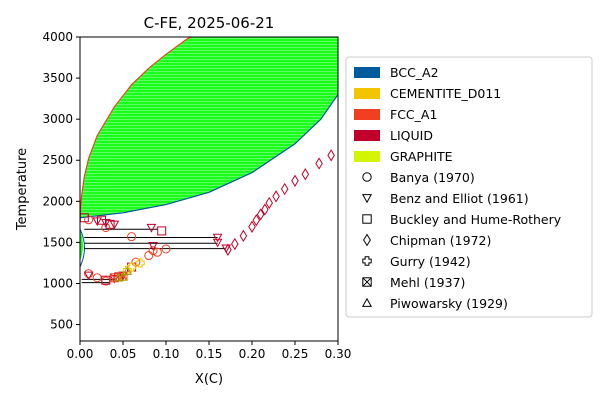 The width and height of the screenshot is (600, 400). Describe the element at coordinates (123, 354) in the screenshot. I see `x-tick-label: 0.05` at that location.